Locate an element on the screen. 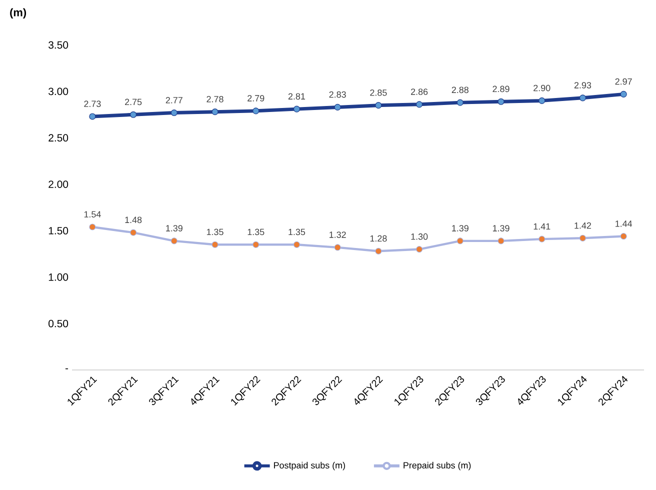 This screenshot has width=656, height=490. data-label: 2.83 is located at coordinates (337, 94).